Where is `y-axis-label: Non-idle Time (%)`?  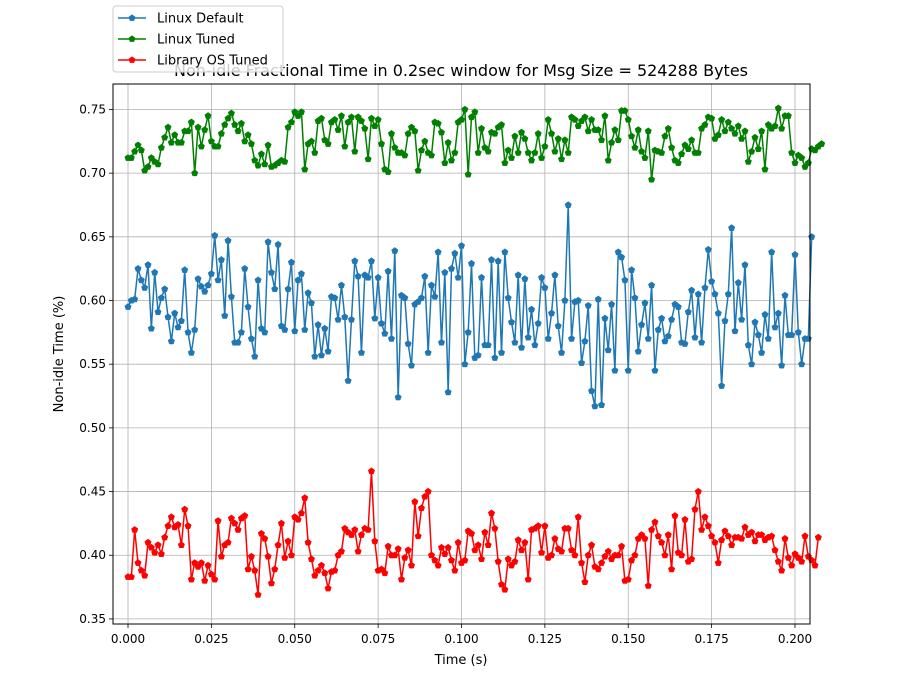 y-axis-label: Non-idle Time (%) is located at coordinates (59, 354).